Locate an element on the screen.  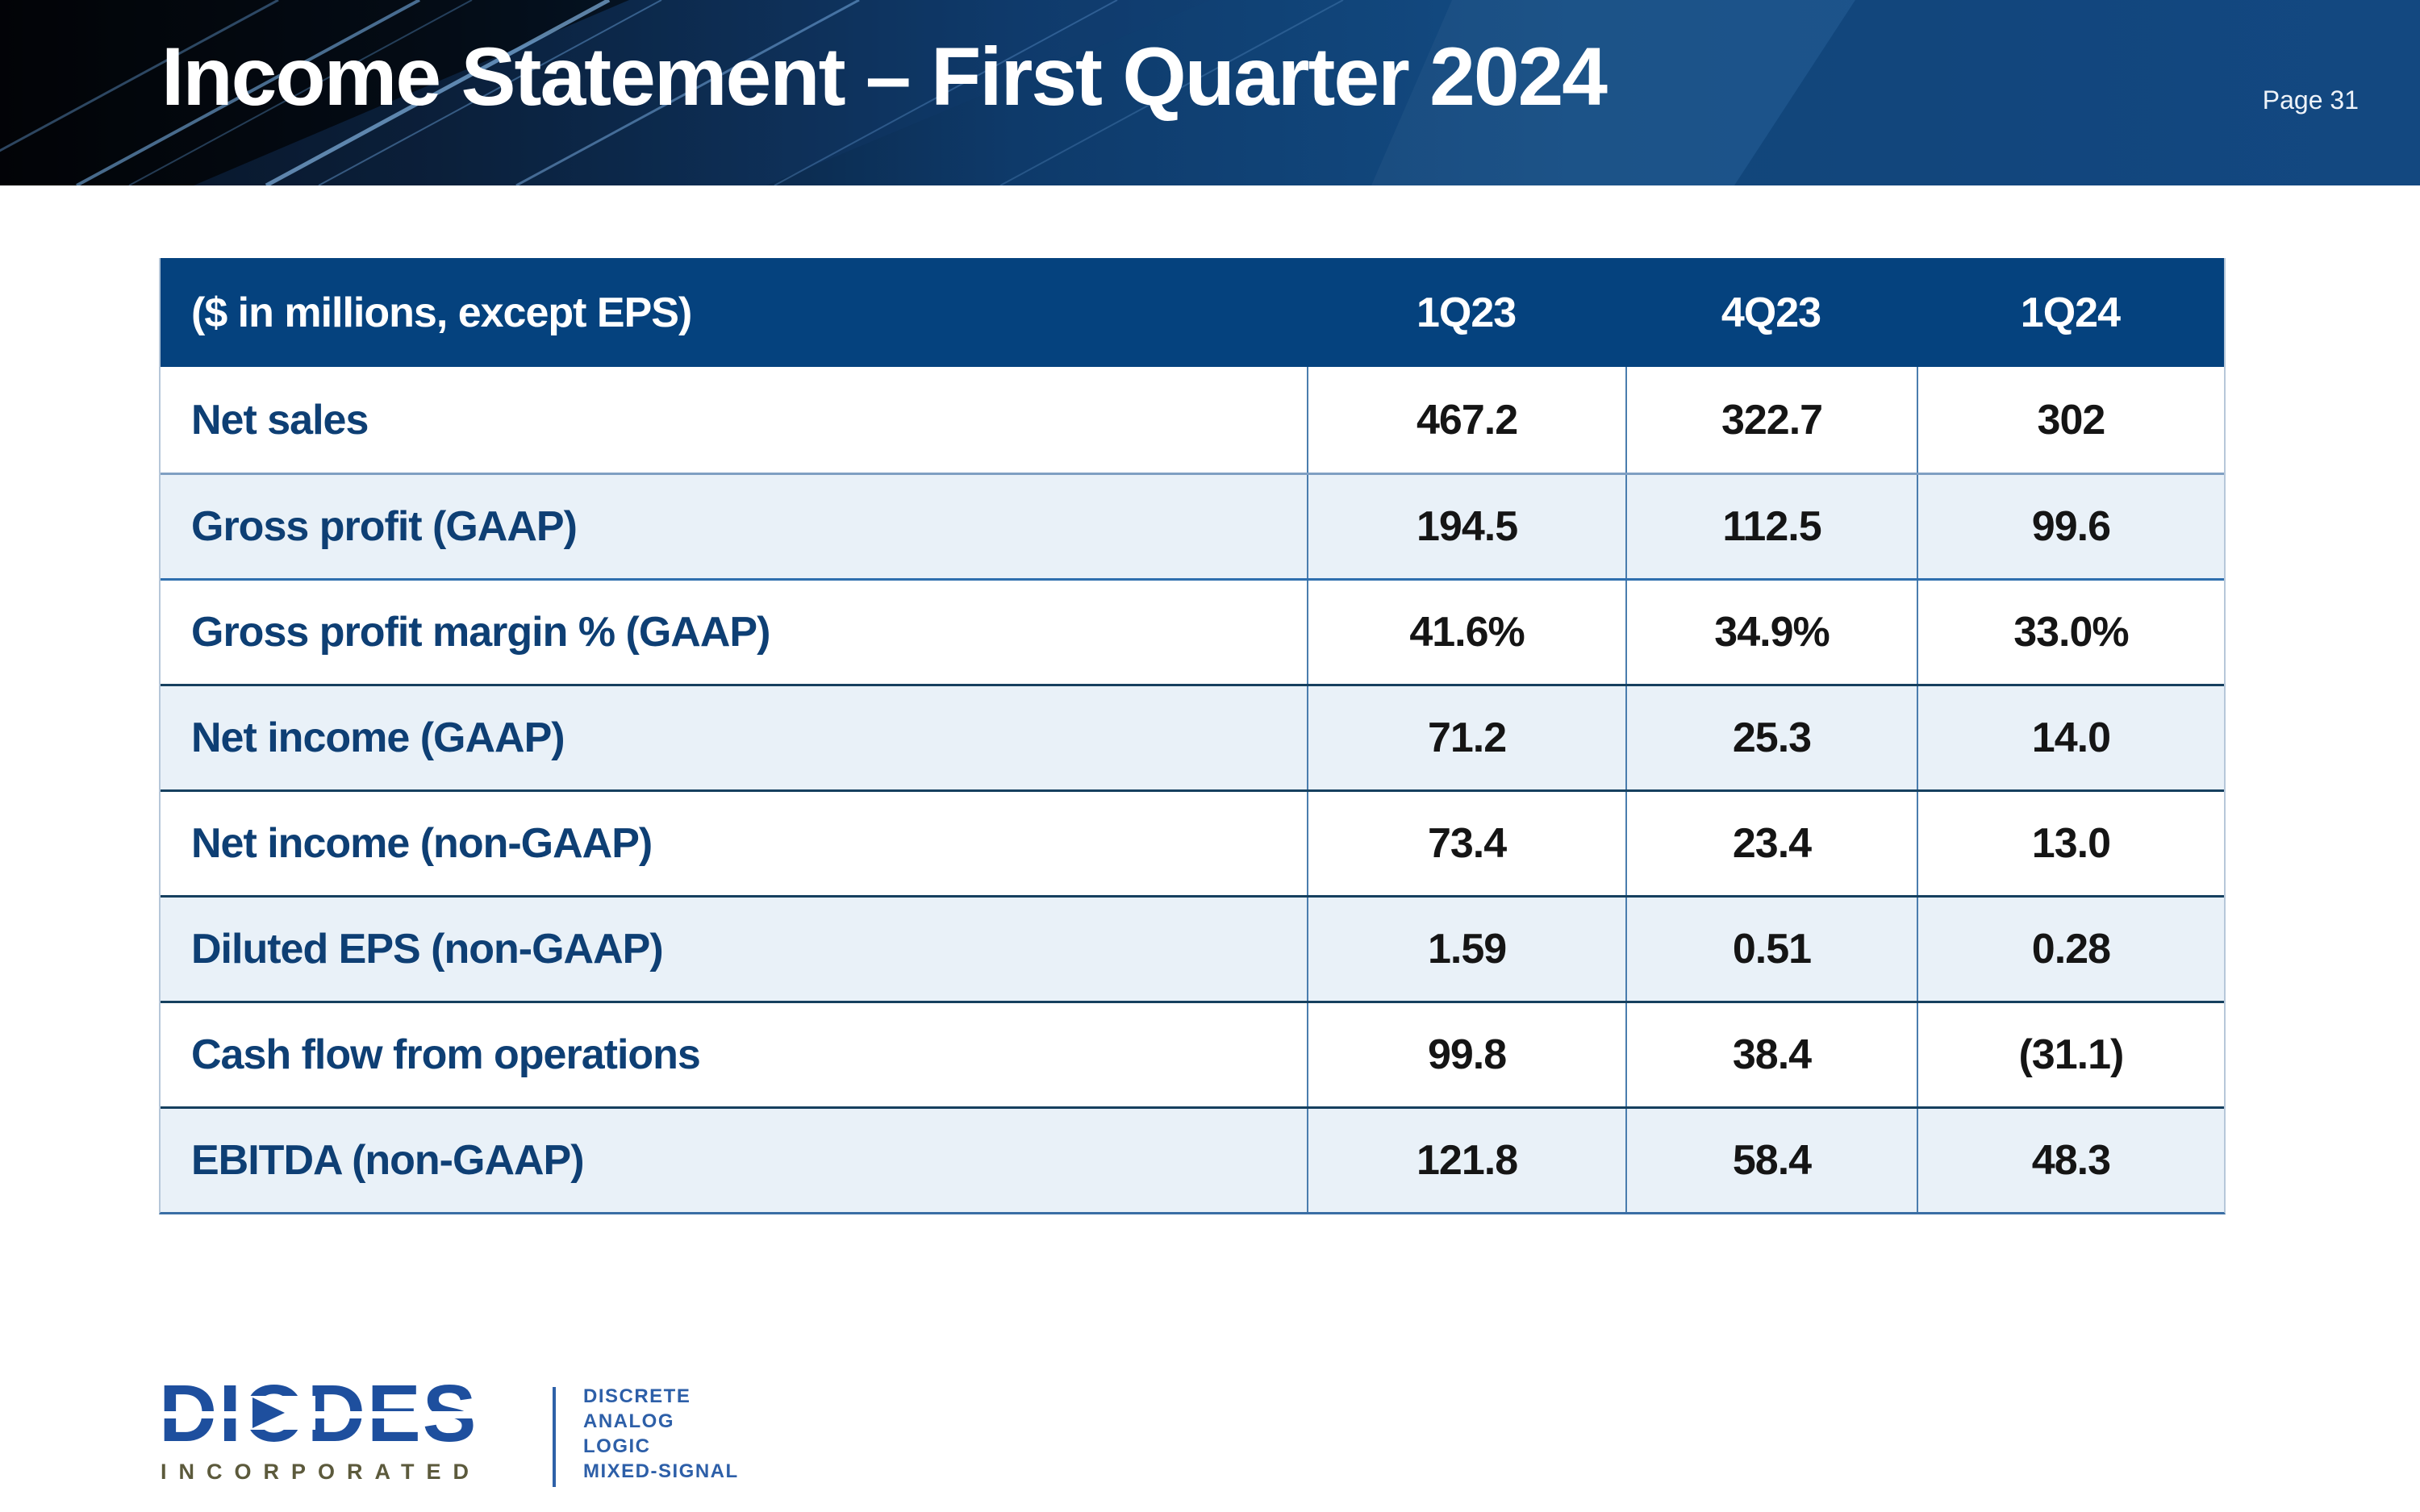
table-caption: ($ in millions, except EPS) is located at coordinates (442, 313).